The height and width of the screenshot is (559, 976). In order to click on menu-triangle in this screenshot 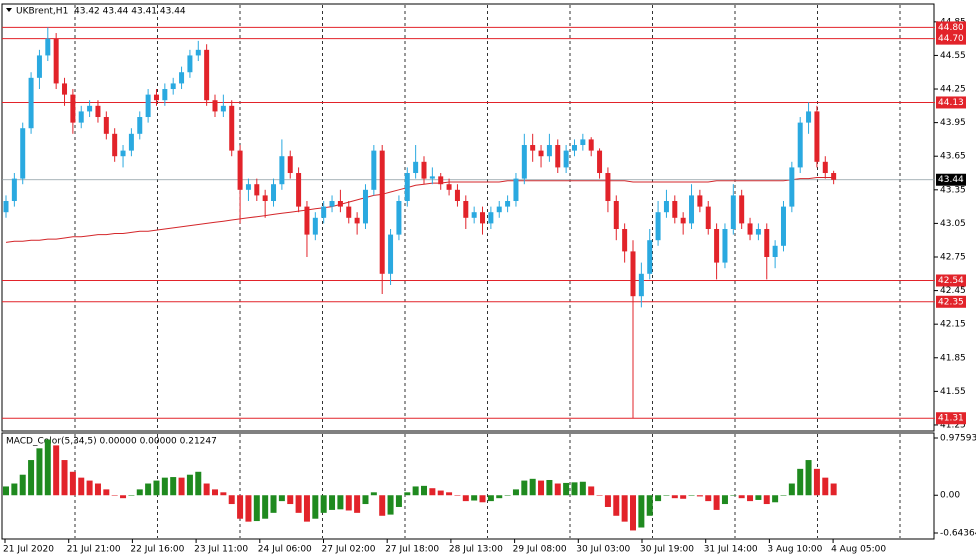, I will do `click(9, 10)`.